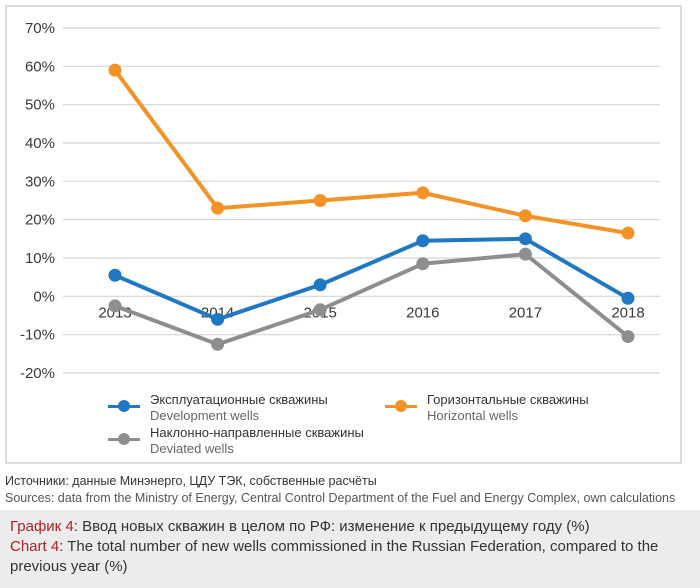  What do you see at coordinates (473, 415) in the screenshot?
I see `legend-label-en: Horizontal wells` at bounding box center [473, 415].